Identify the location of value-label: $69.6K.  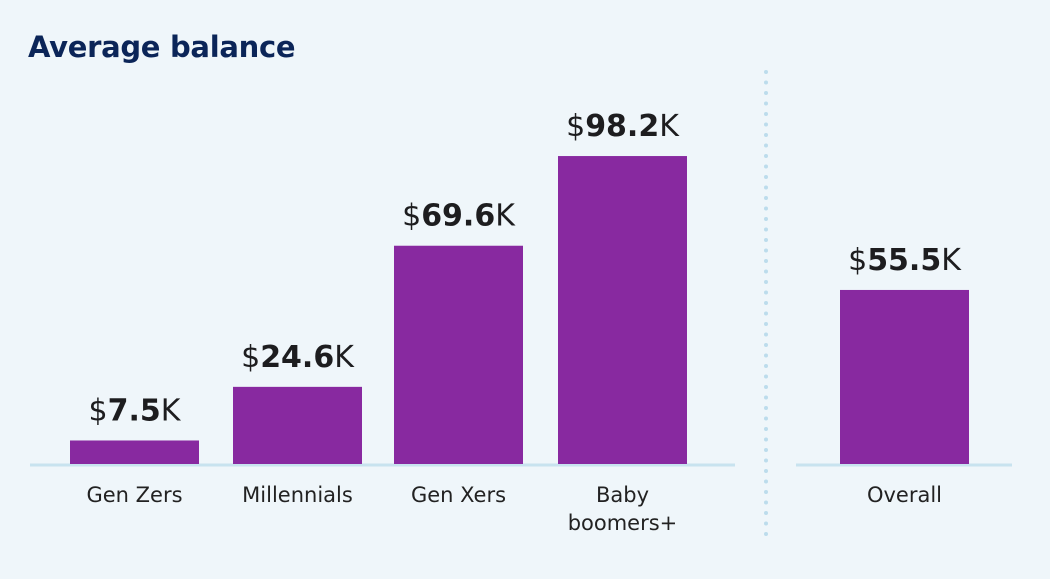
(459, 216).